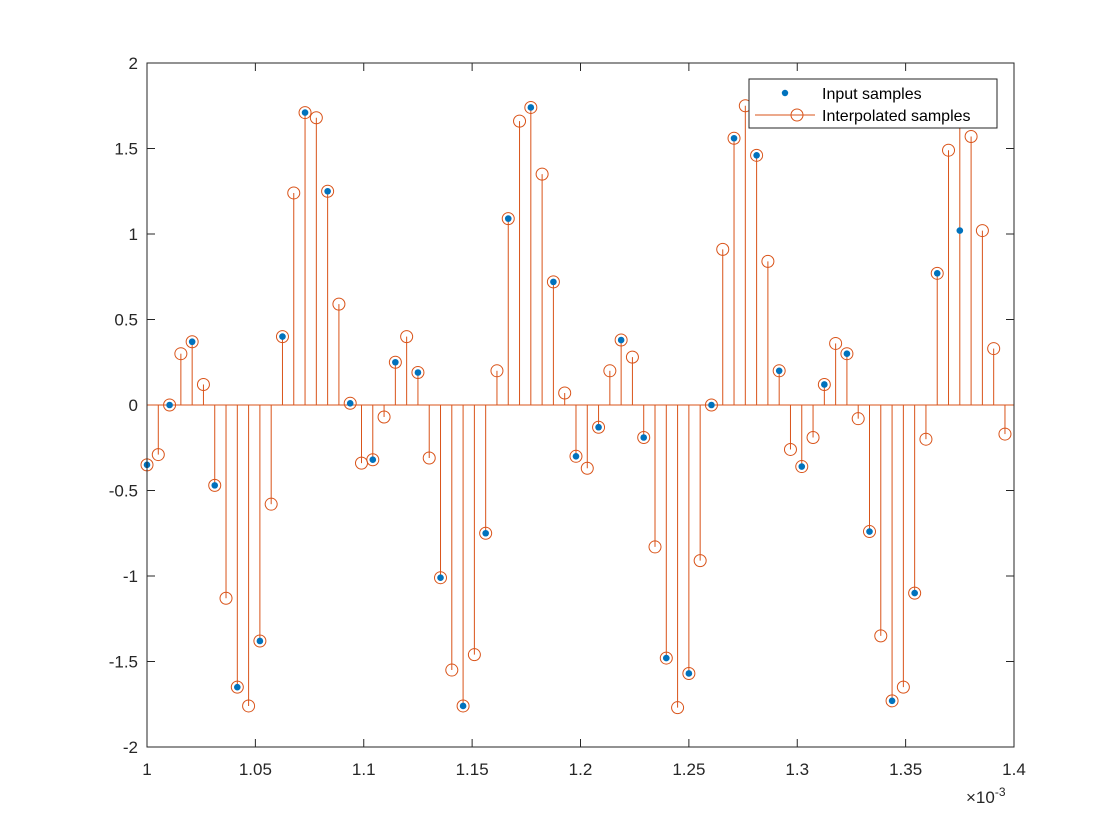  I want to click on x-tick-label: 1.35, so click(905, 769).